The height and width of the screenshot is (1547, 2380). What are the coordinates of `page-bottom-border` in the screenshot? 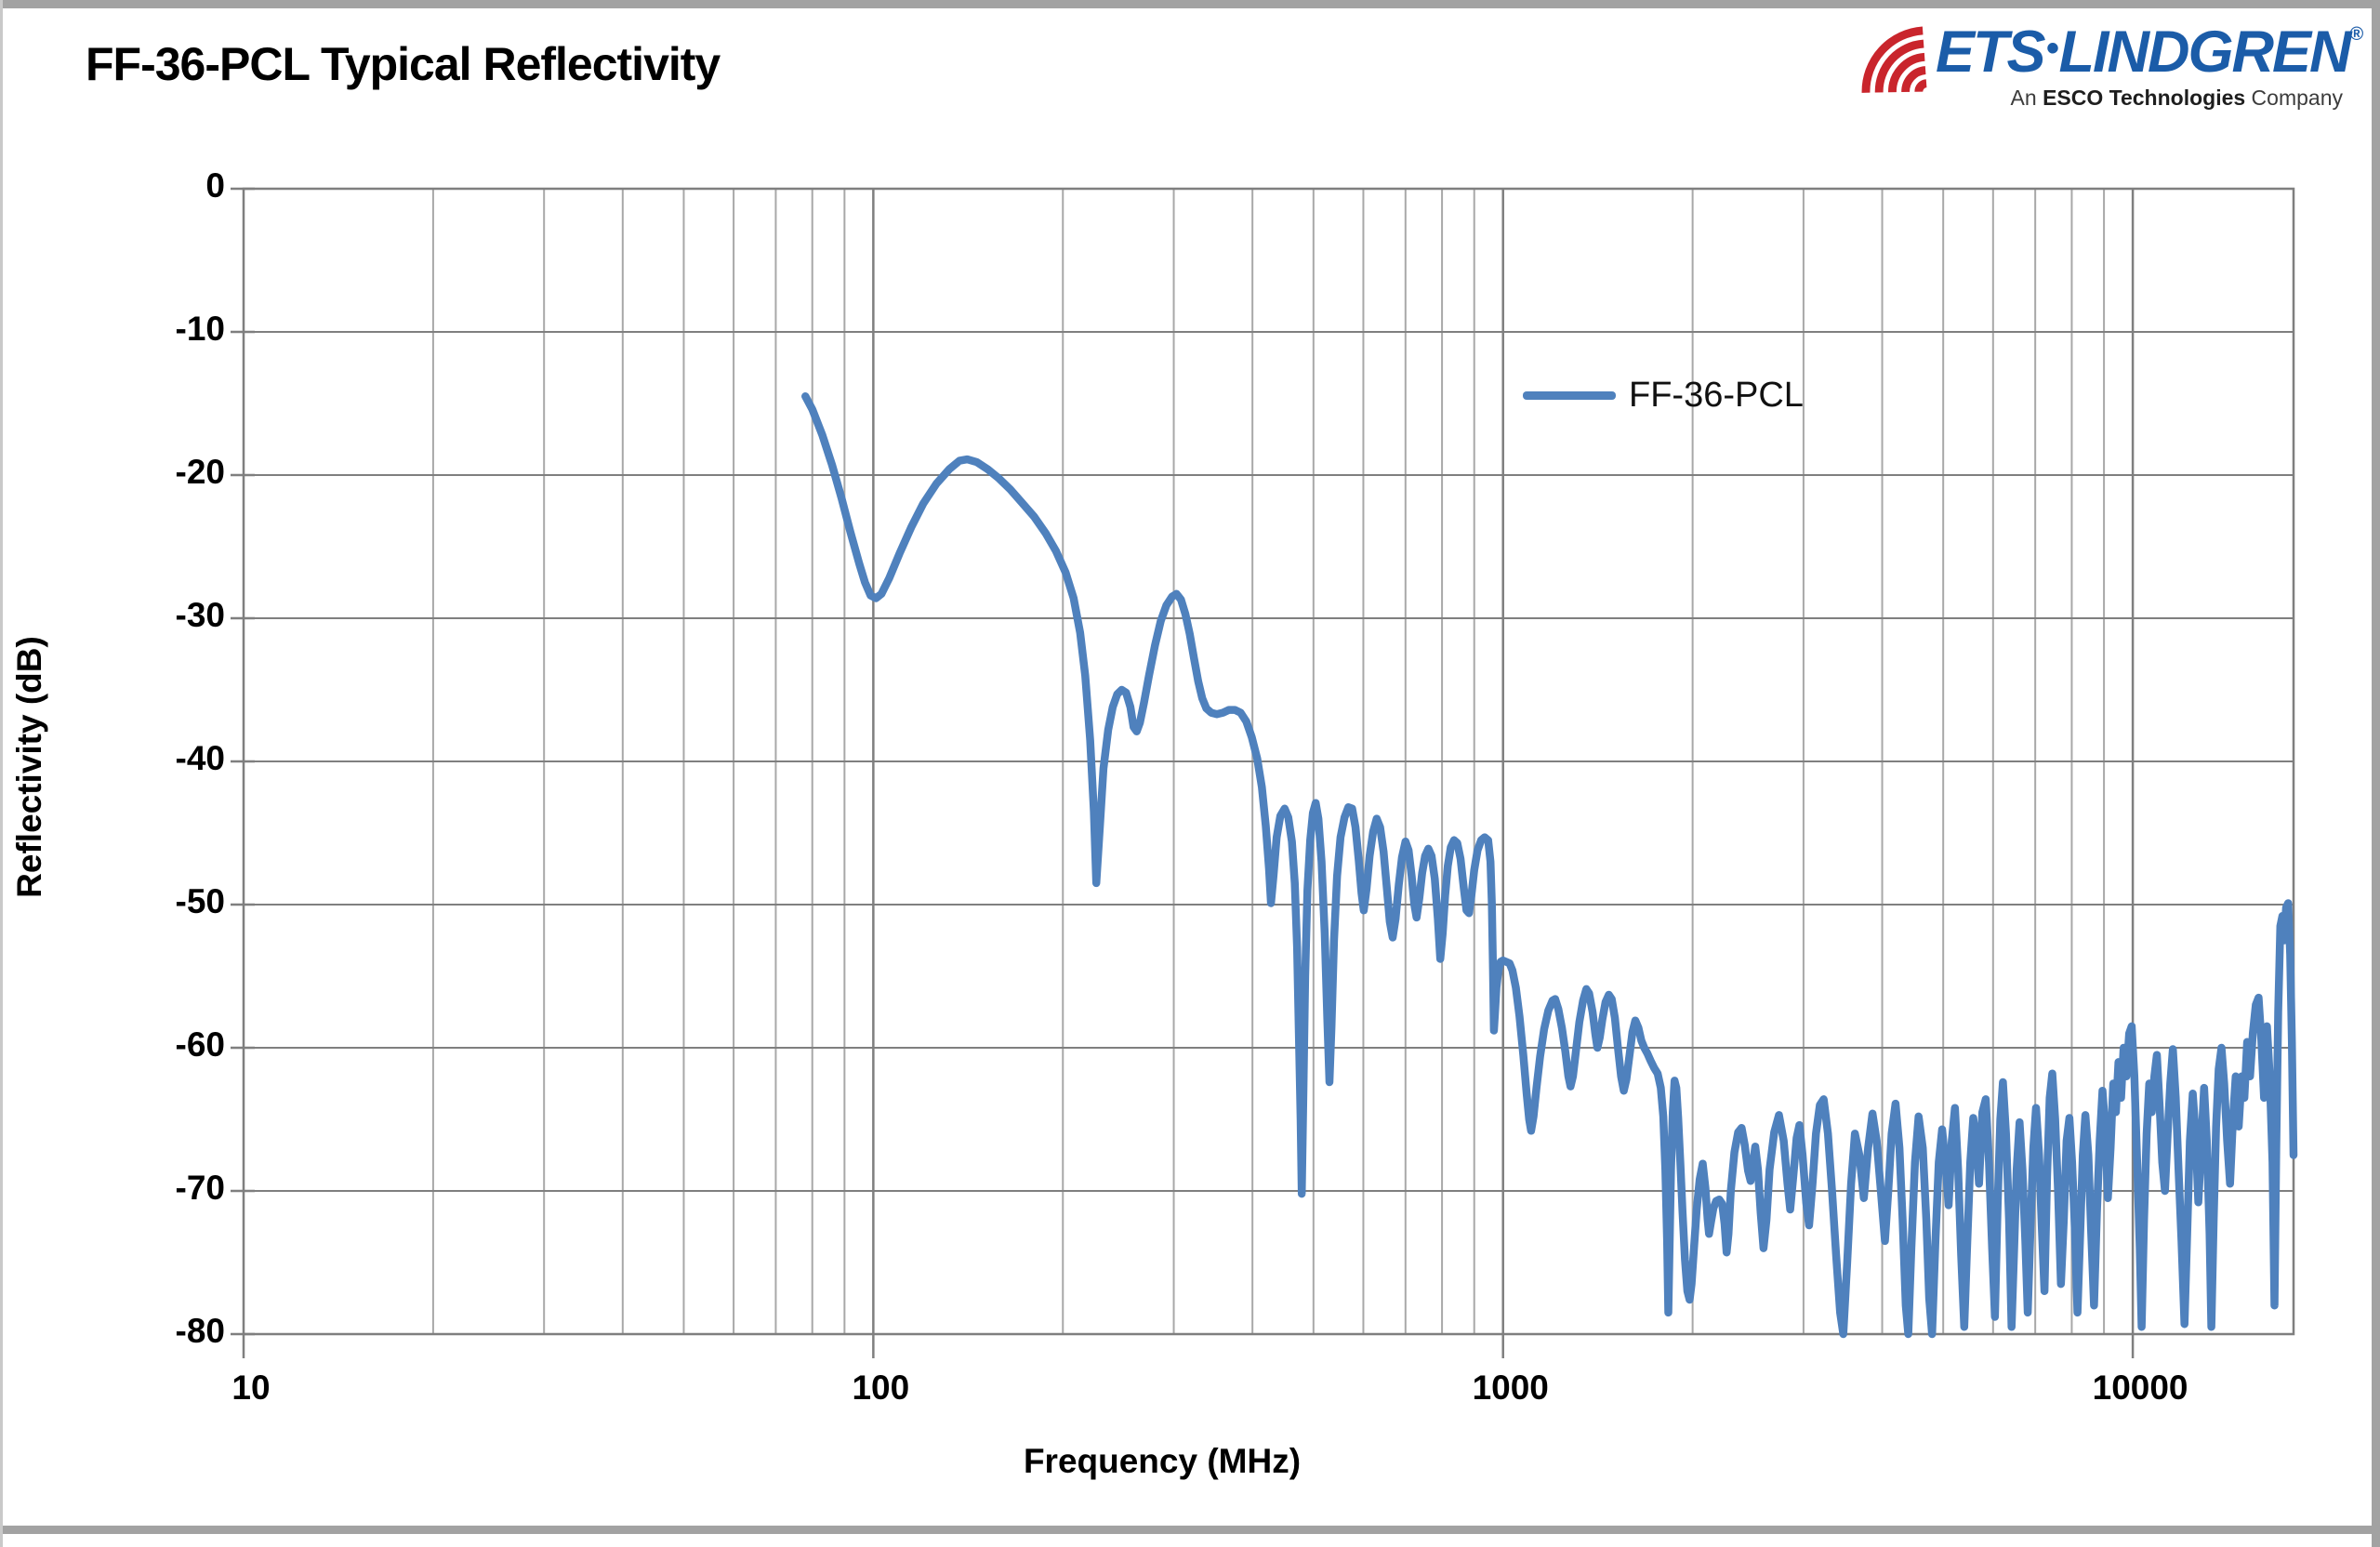 It's located at (1190, 1530).